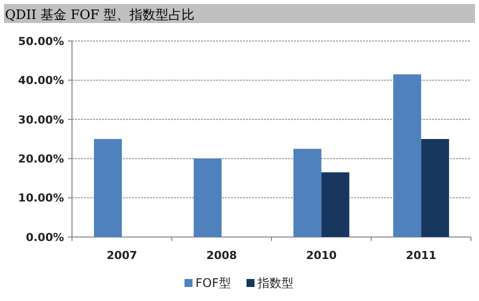  Describe the element at coordinates (41, 159) in the screenshot. I see `y-tick-label: 20.00%` at that location.